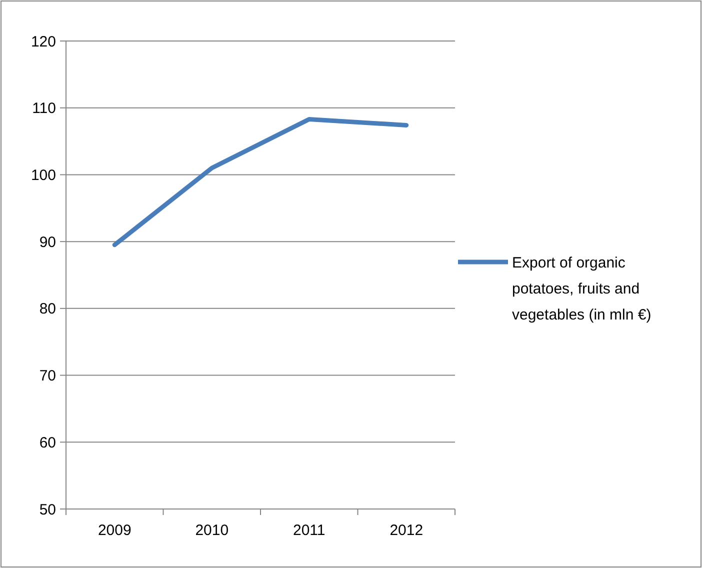 This screenshot has height=568, width=702. What do you see at coordinates (115, 530) in the screenshot?
I see `x-tick-label: 2009` at bounding box center [115, 530].